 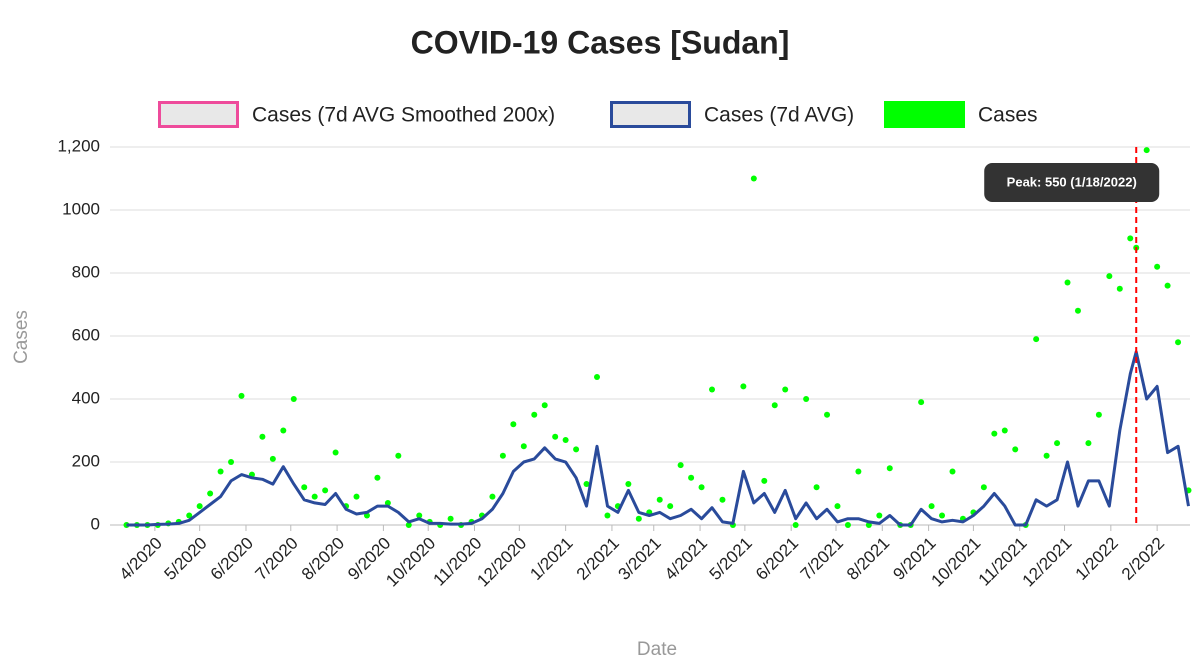 I want to click on x-tick-label: 5/2020, so click(x=185, y=559).